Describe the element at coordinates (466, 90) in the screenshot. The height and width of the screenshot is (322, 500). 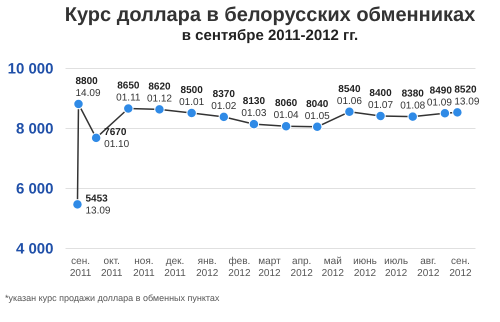
I see `data-label: 8520` at that location.